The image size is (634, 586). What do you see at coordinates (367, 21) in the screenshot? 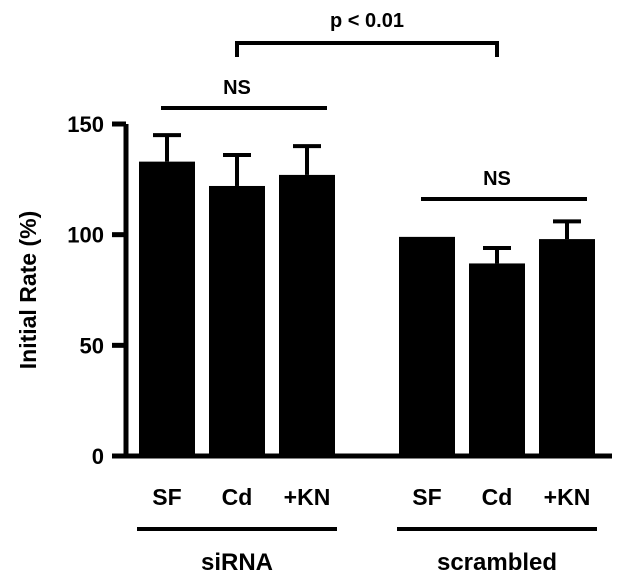
I see `significance-label: p < 0.01` at bounding box center [367, 21].